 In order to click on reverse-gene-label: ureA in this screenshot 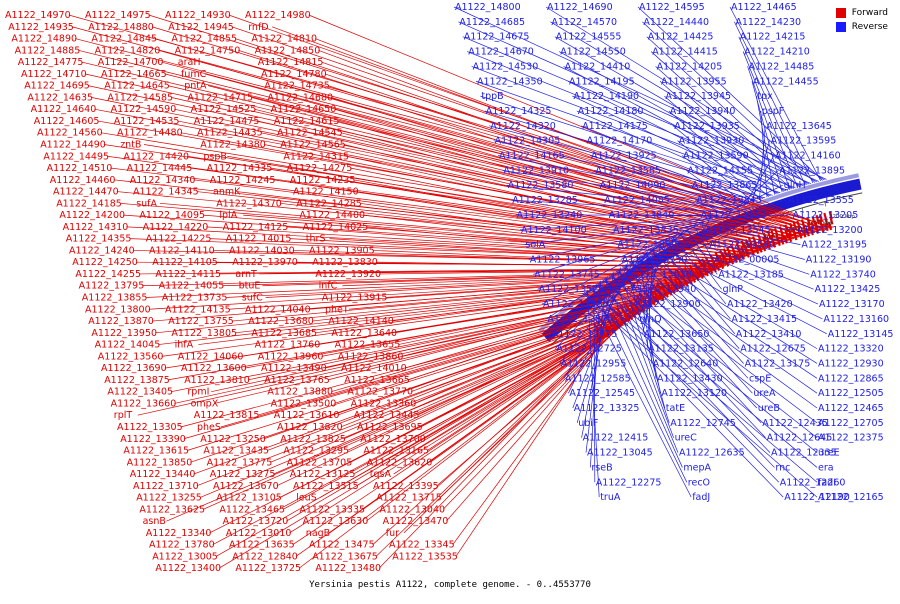, I will do `click(764, 393)`.